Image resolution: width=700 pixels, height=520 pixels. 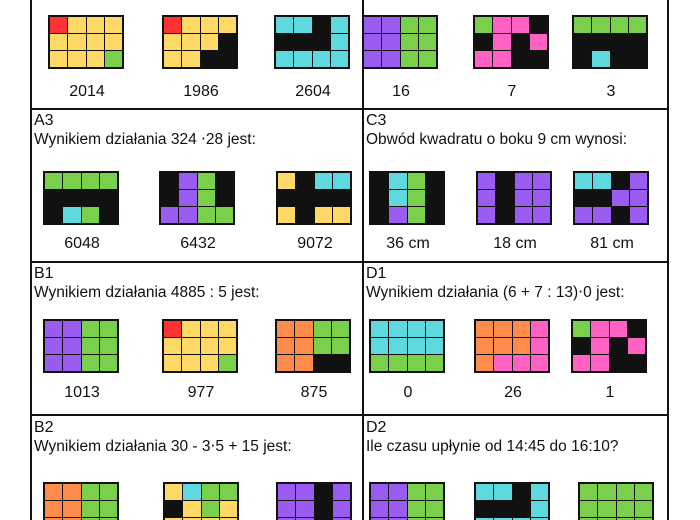 I want to click on option-answer: 977, so click(x=201, y=392).